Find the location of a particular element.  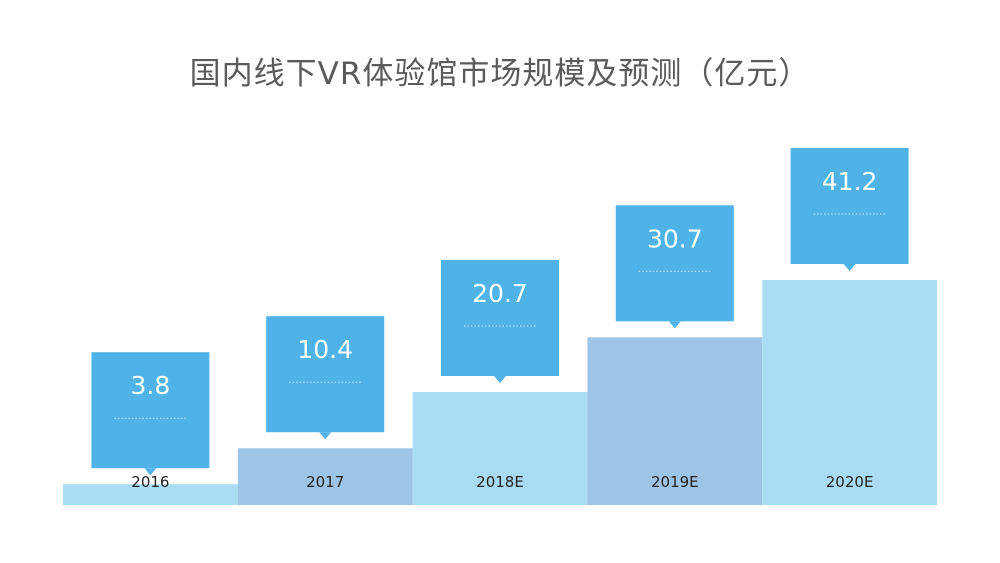

callout-box-2018E is located at coordinates (500, 318).